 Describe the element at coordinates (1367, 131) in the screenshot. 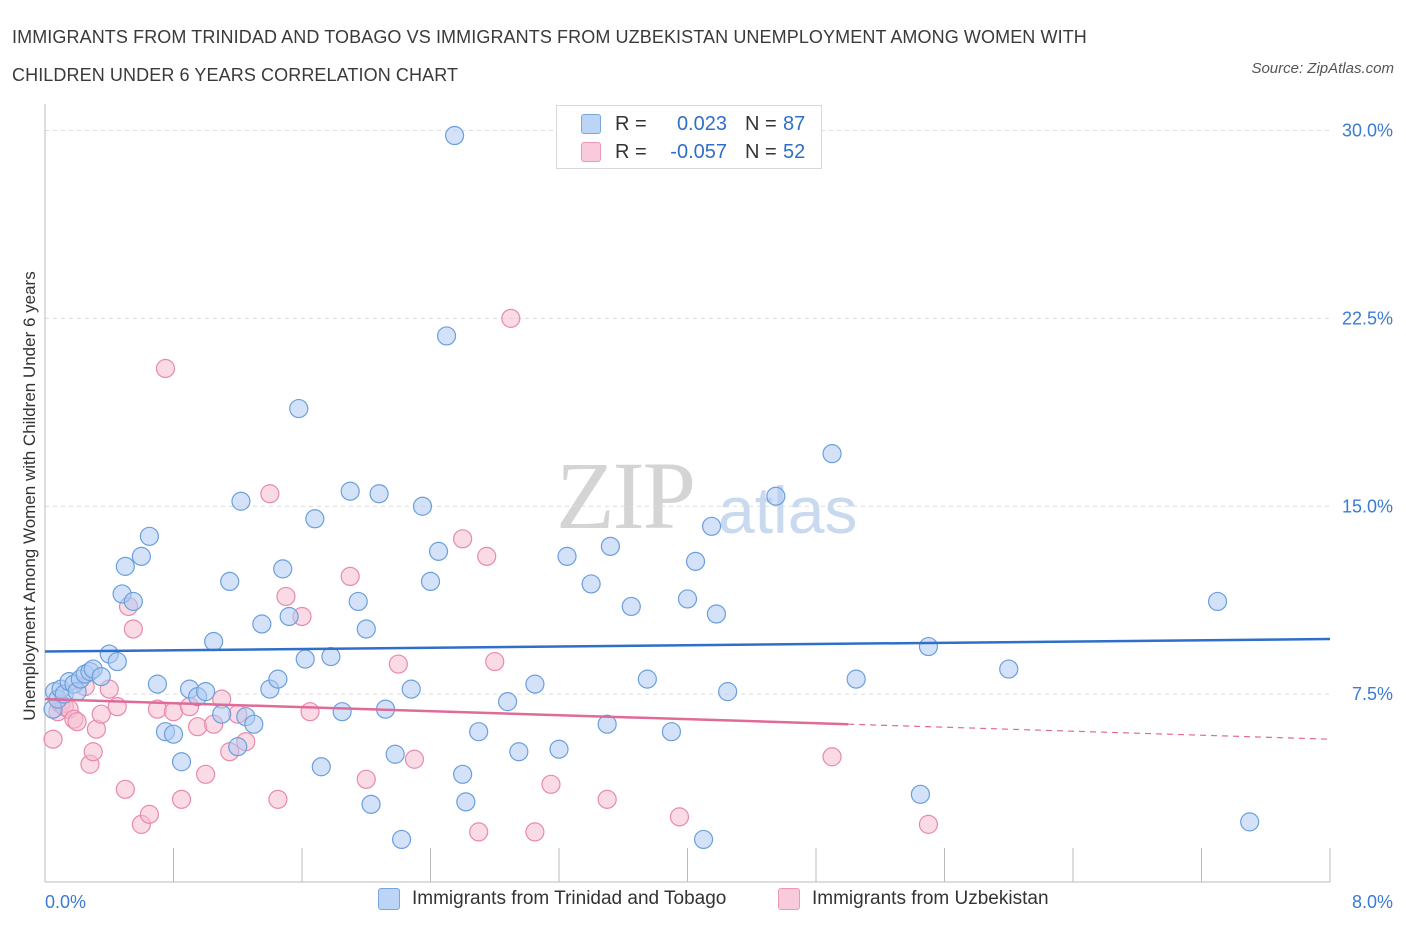

I see `y-tick-label: 30.0%` at that location.